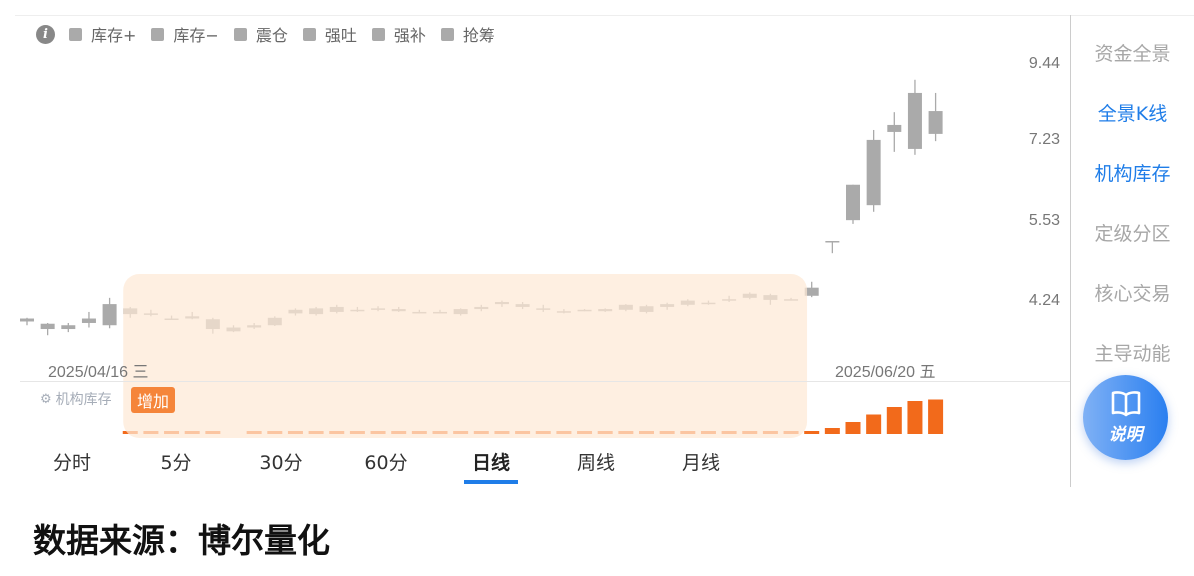 The image size is (1194, 576). I want to click on inventory-indicator-label: ⚙ 机构库存, so click(76, 399).